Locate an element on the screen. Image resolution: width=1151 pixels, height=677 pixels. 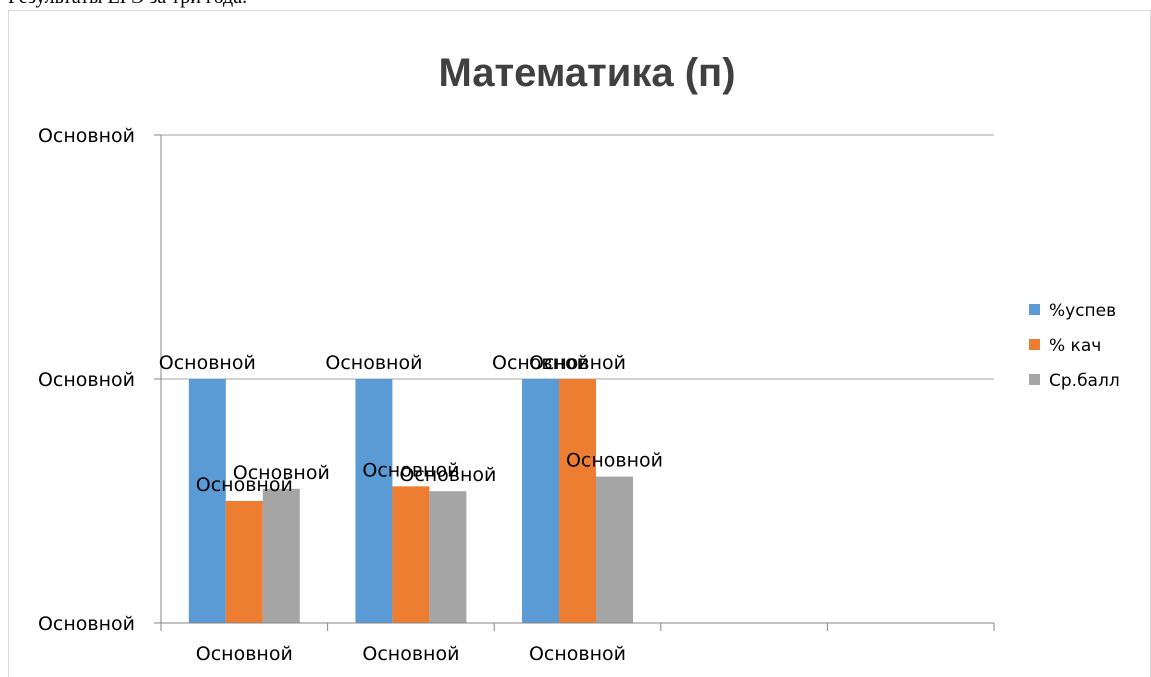
bars is located at coordinates (410, 501).